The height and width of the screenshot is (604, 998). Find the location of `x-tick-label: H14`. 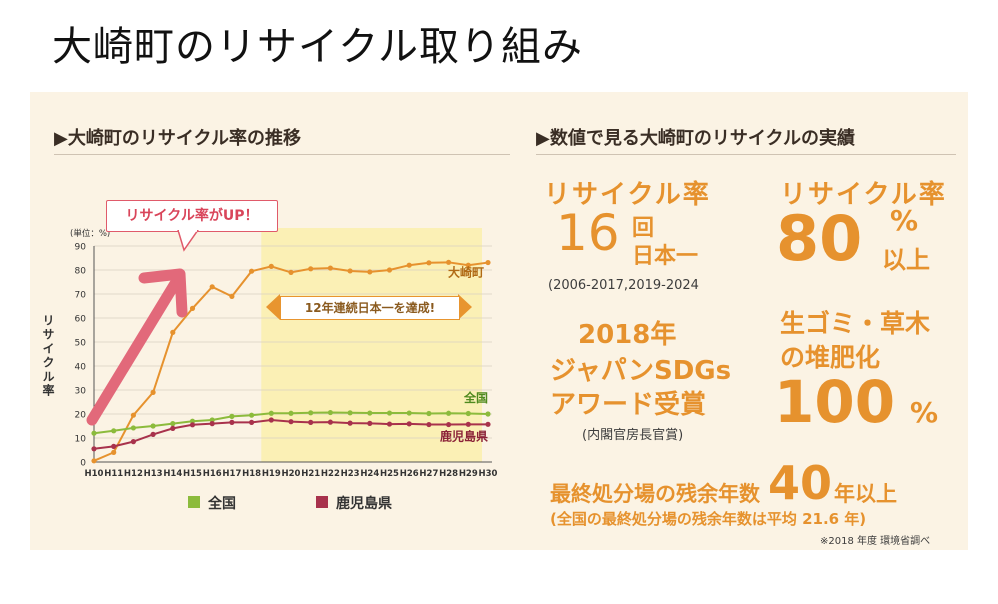

x-tick-label: H14 is located at coordinates (172, 474).